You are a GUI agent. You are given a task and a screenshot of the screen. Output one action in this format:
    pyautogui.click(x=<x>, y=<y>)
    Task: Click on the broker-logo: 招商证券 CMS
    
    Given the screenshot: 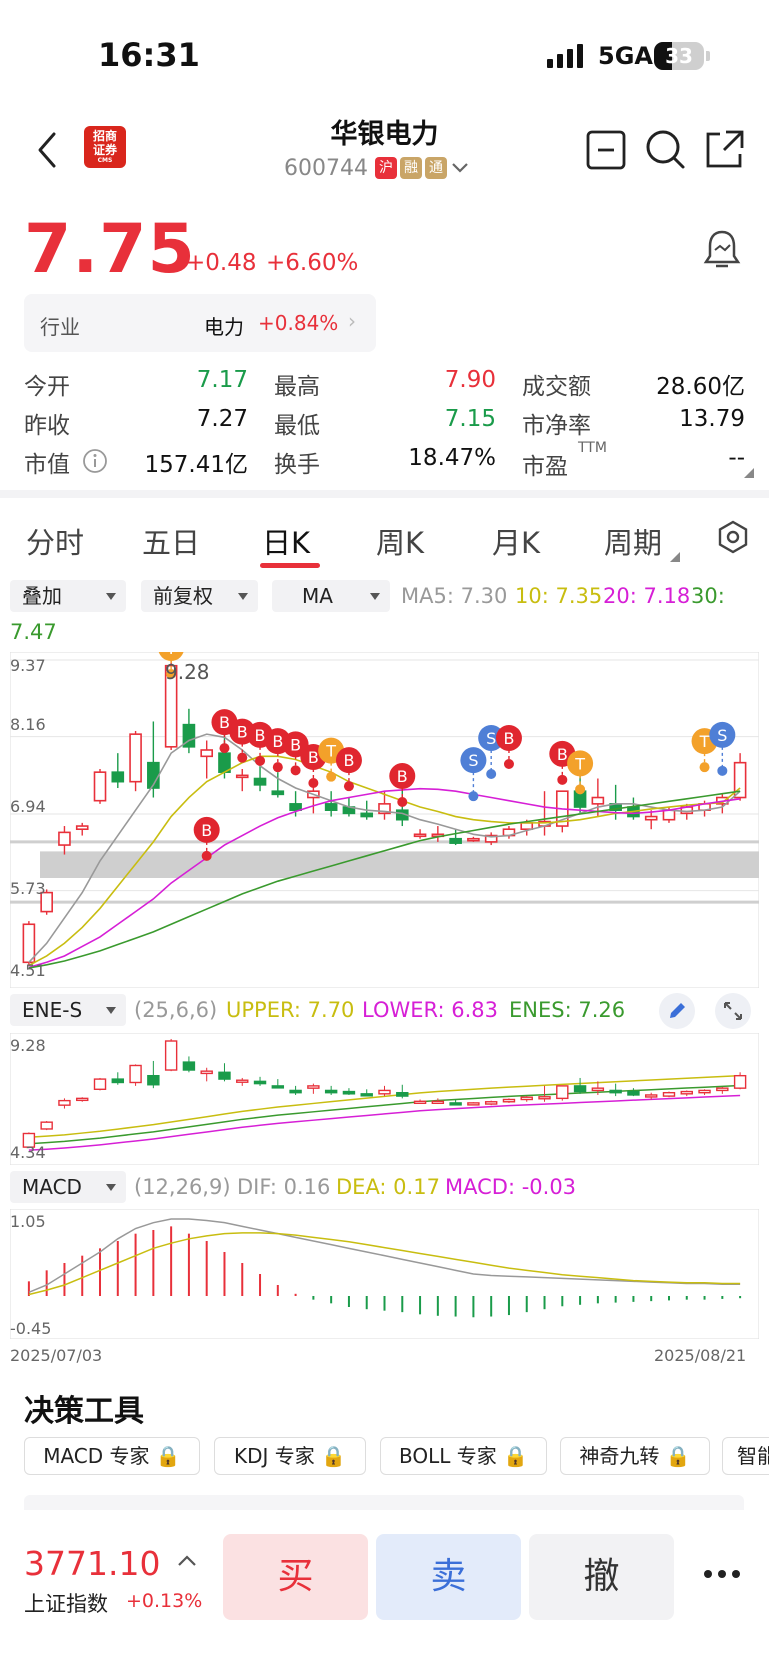 What is the action you would take?
    pyautogui.click(x=105, y=147)
    